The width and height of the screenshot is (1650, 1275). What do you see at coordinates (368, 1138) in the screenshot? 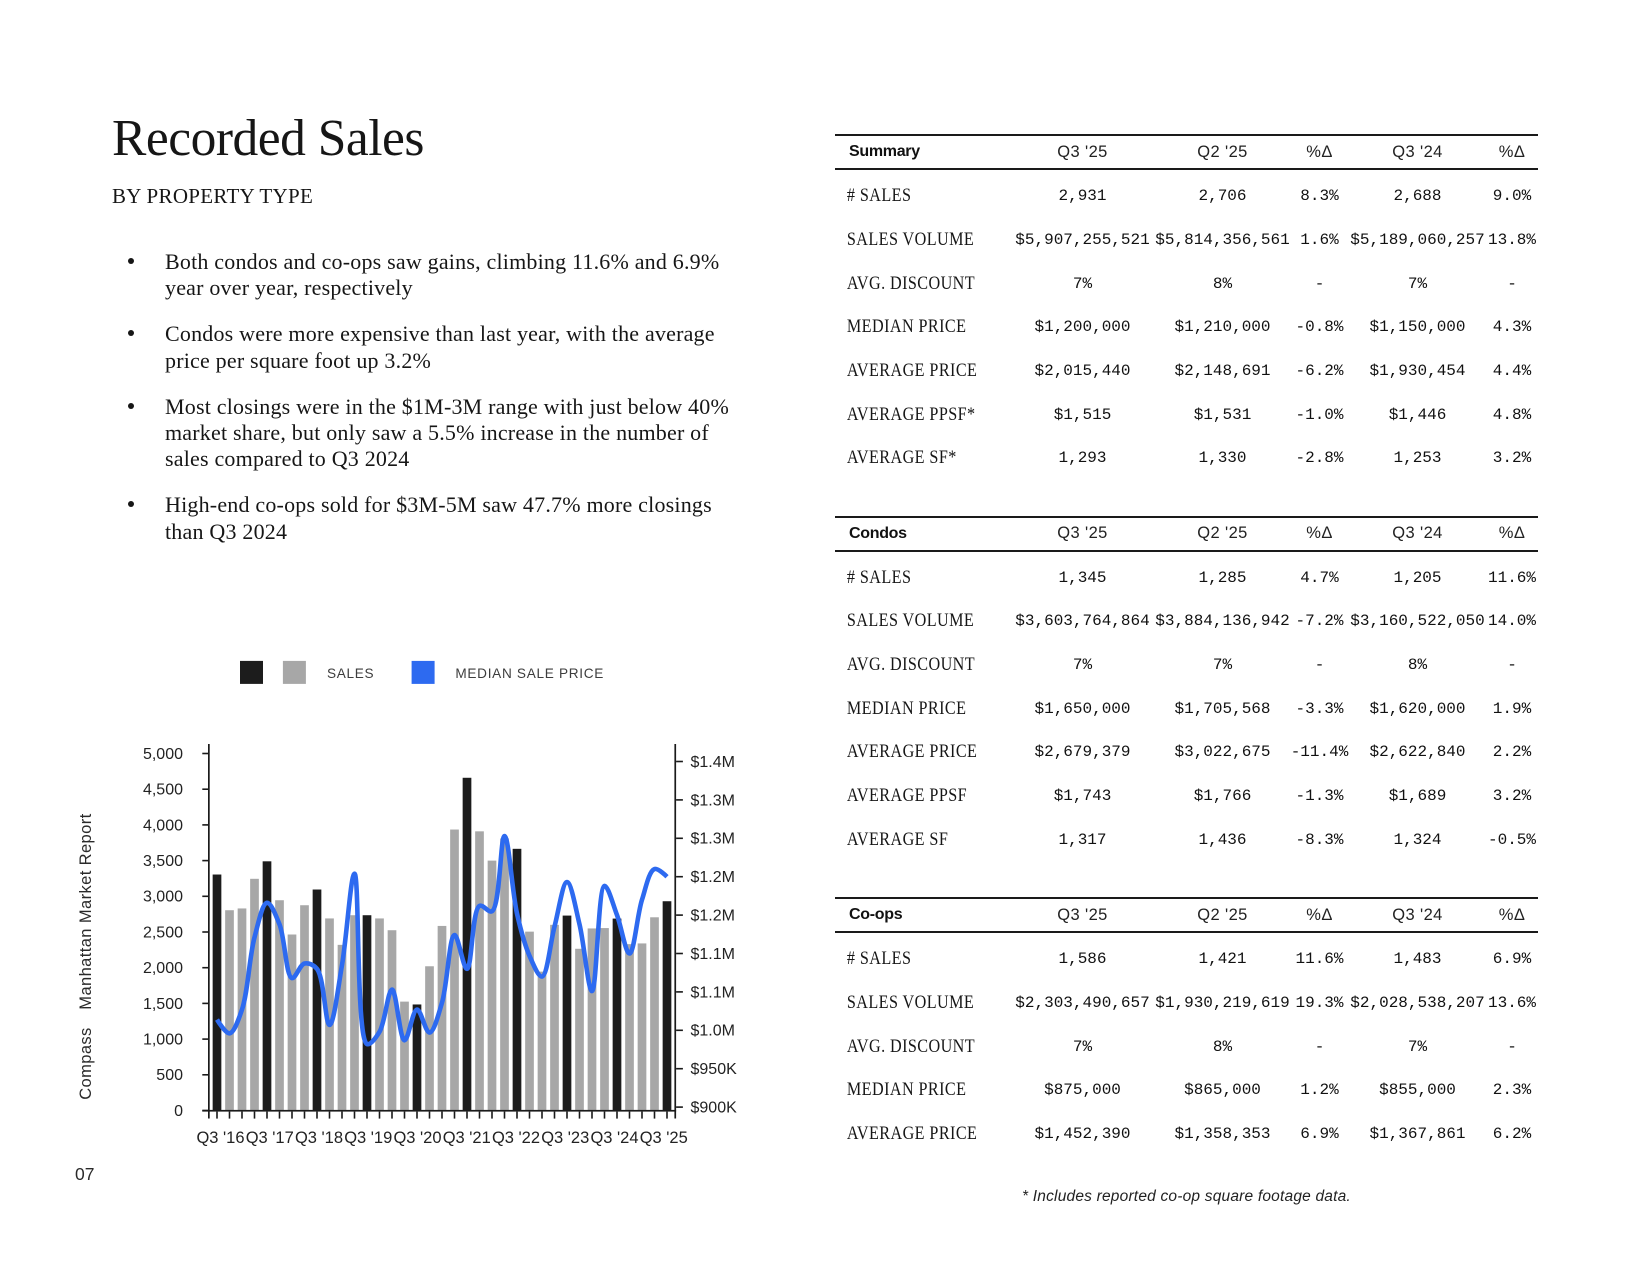
I see `svg-text: Q3 '19` at bounding box center [368, 1138].